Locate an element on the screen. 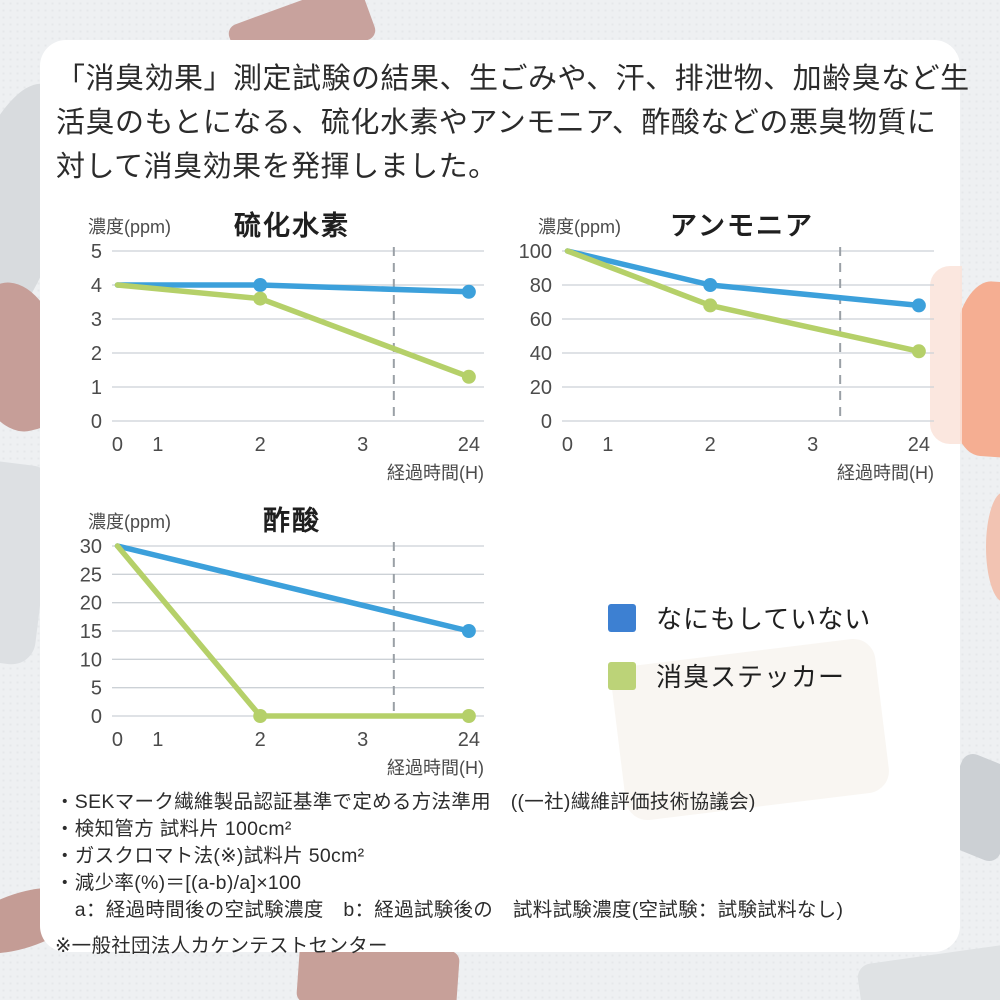  headline-line-1: 「消臭効果」測定試験の結果、生ごみや、汗、排泄物、加齢臭など生 is located at coordinates (513, 79).